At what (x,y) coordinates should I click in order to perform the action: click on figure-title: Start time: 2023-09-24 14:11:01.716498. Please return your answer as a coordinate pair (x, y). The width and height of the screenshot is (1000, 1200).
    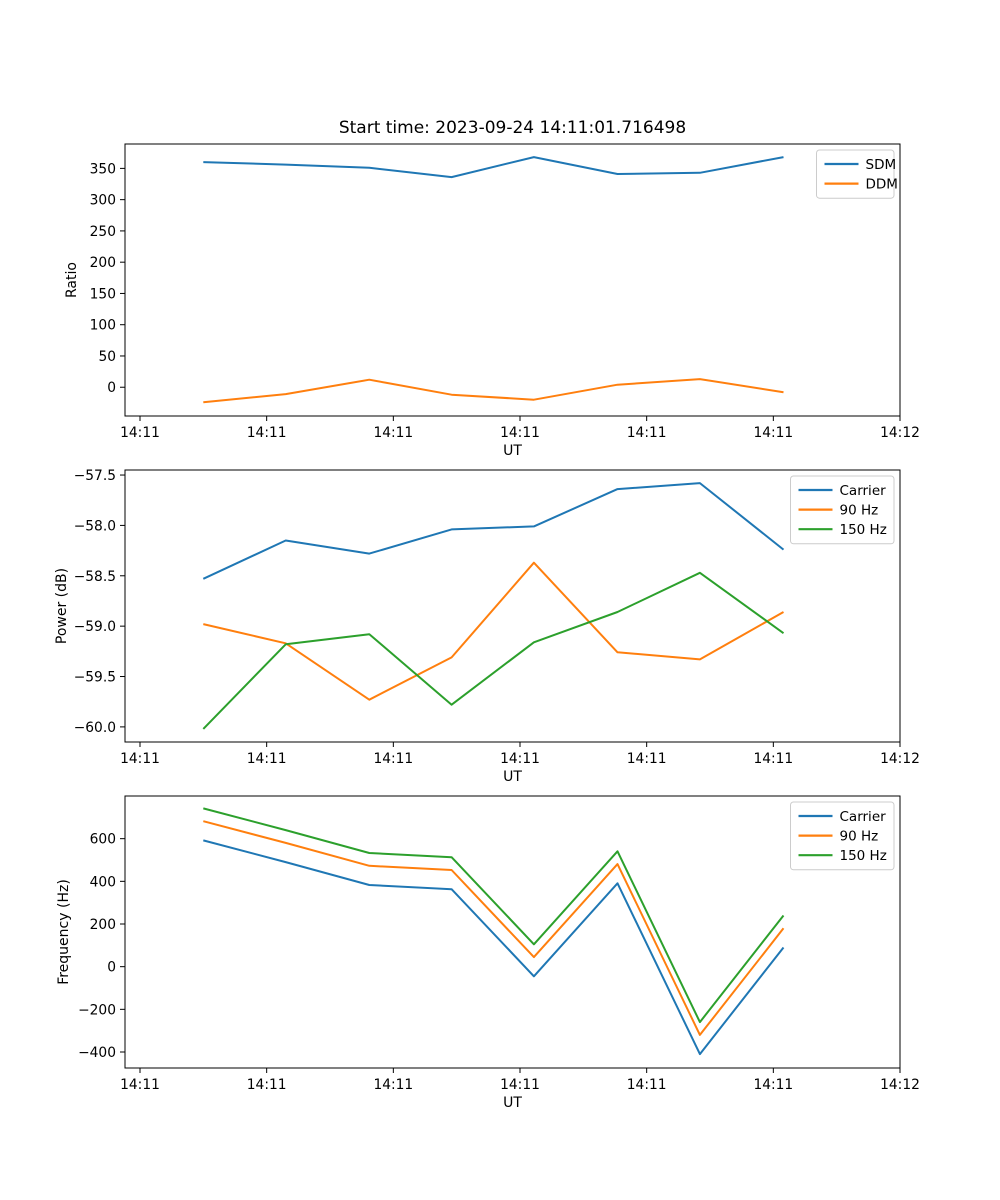
    Looking at the image, I should click on (512, 128).